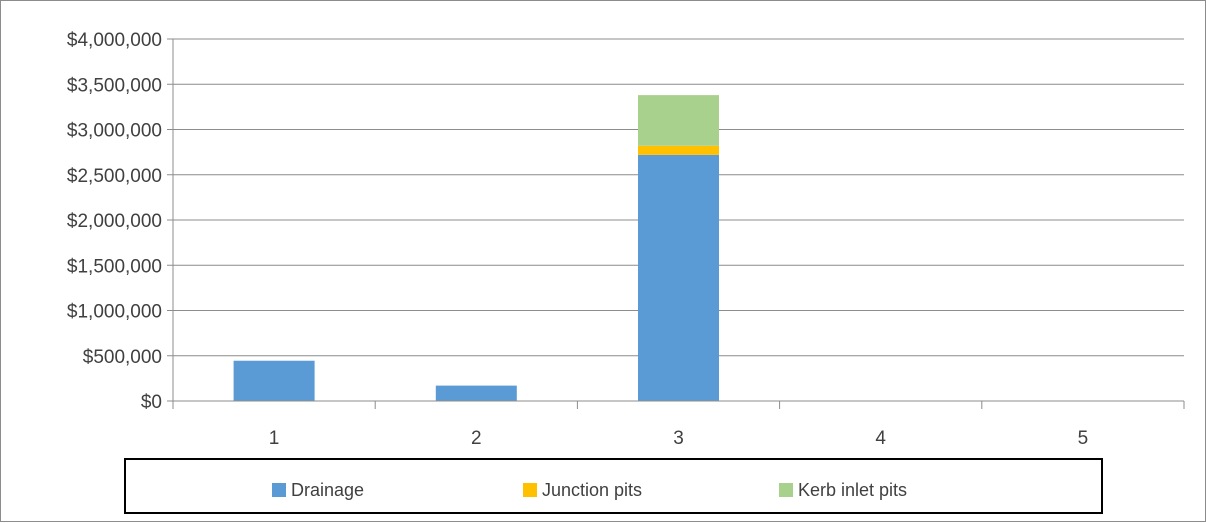 The image size is (1206, 523). I want to click on legend-label: Junction pits, so click(592, 490).